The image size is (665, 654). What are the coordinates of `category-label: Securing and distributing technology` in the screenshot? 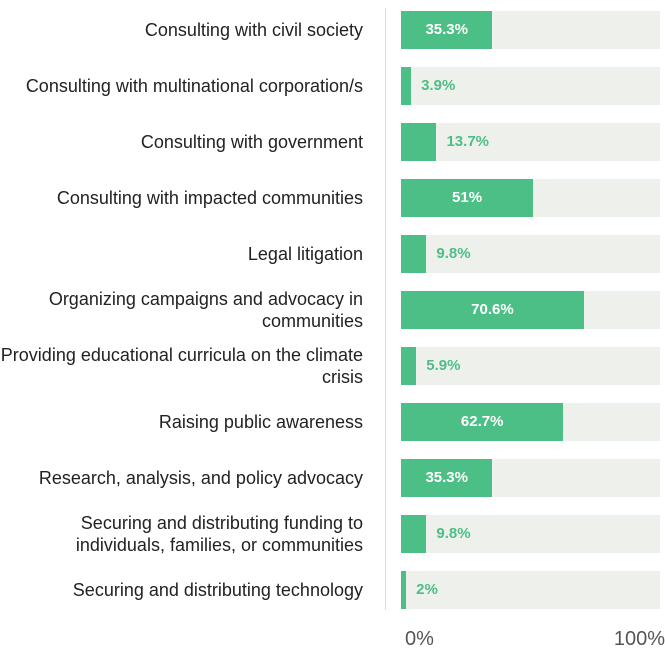 It's located at (217, 590).